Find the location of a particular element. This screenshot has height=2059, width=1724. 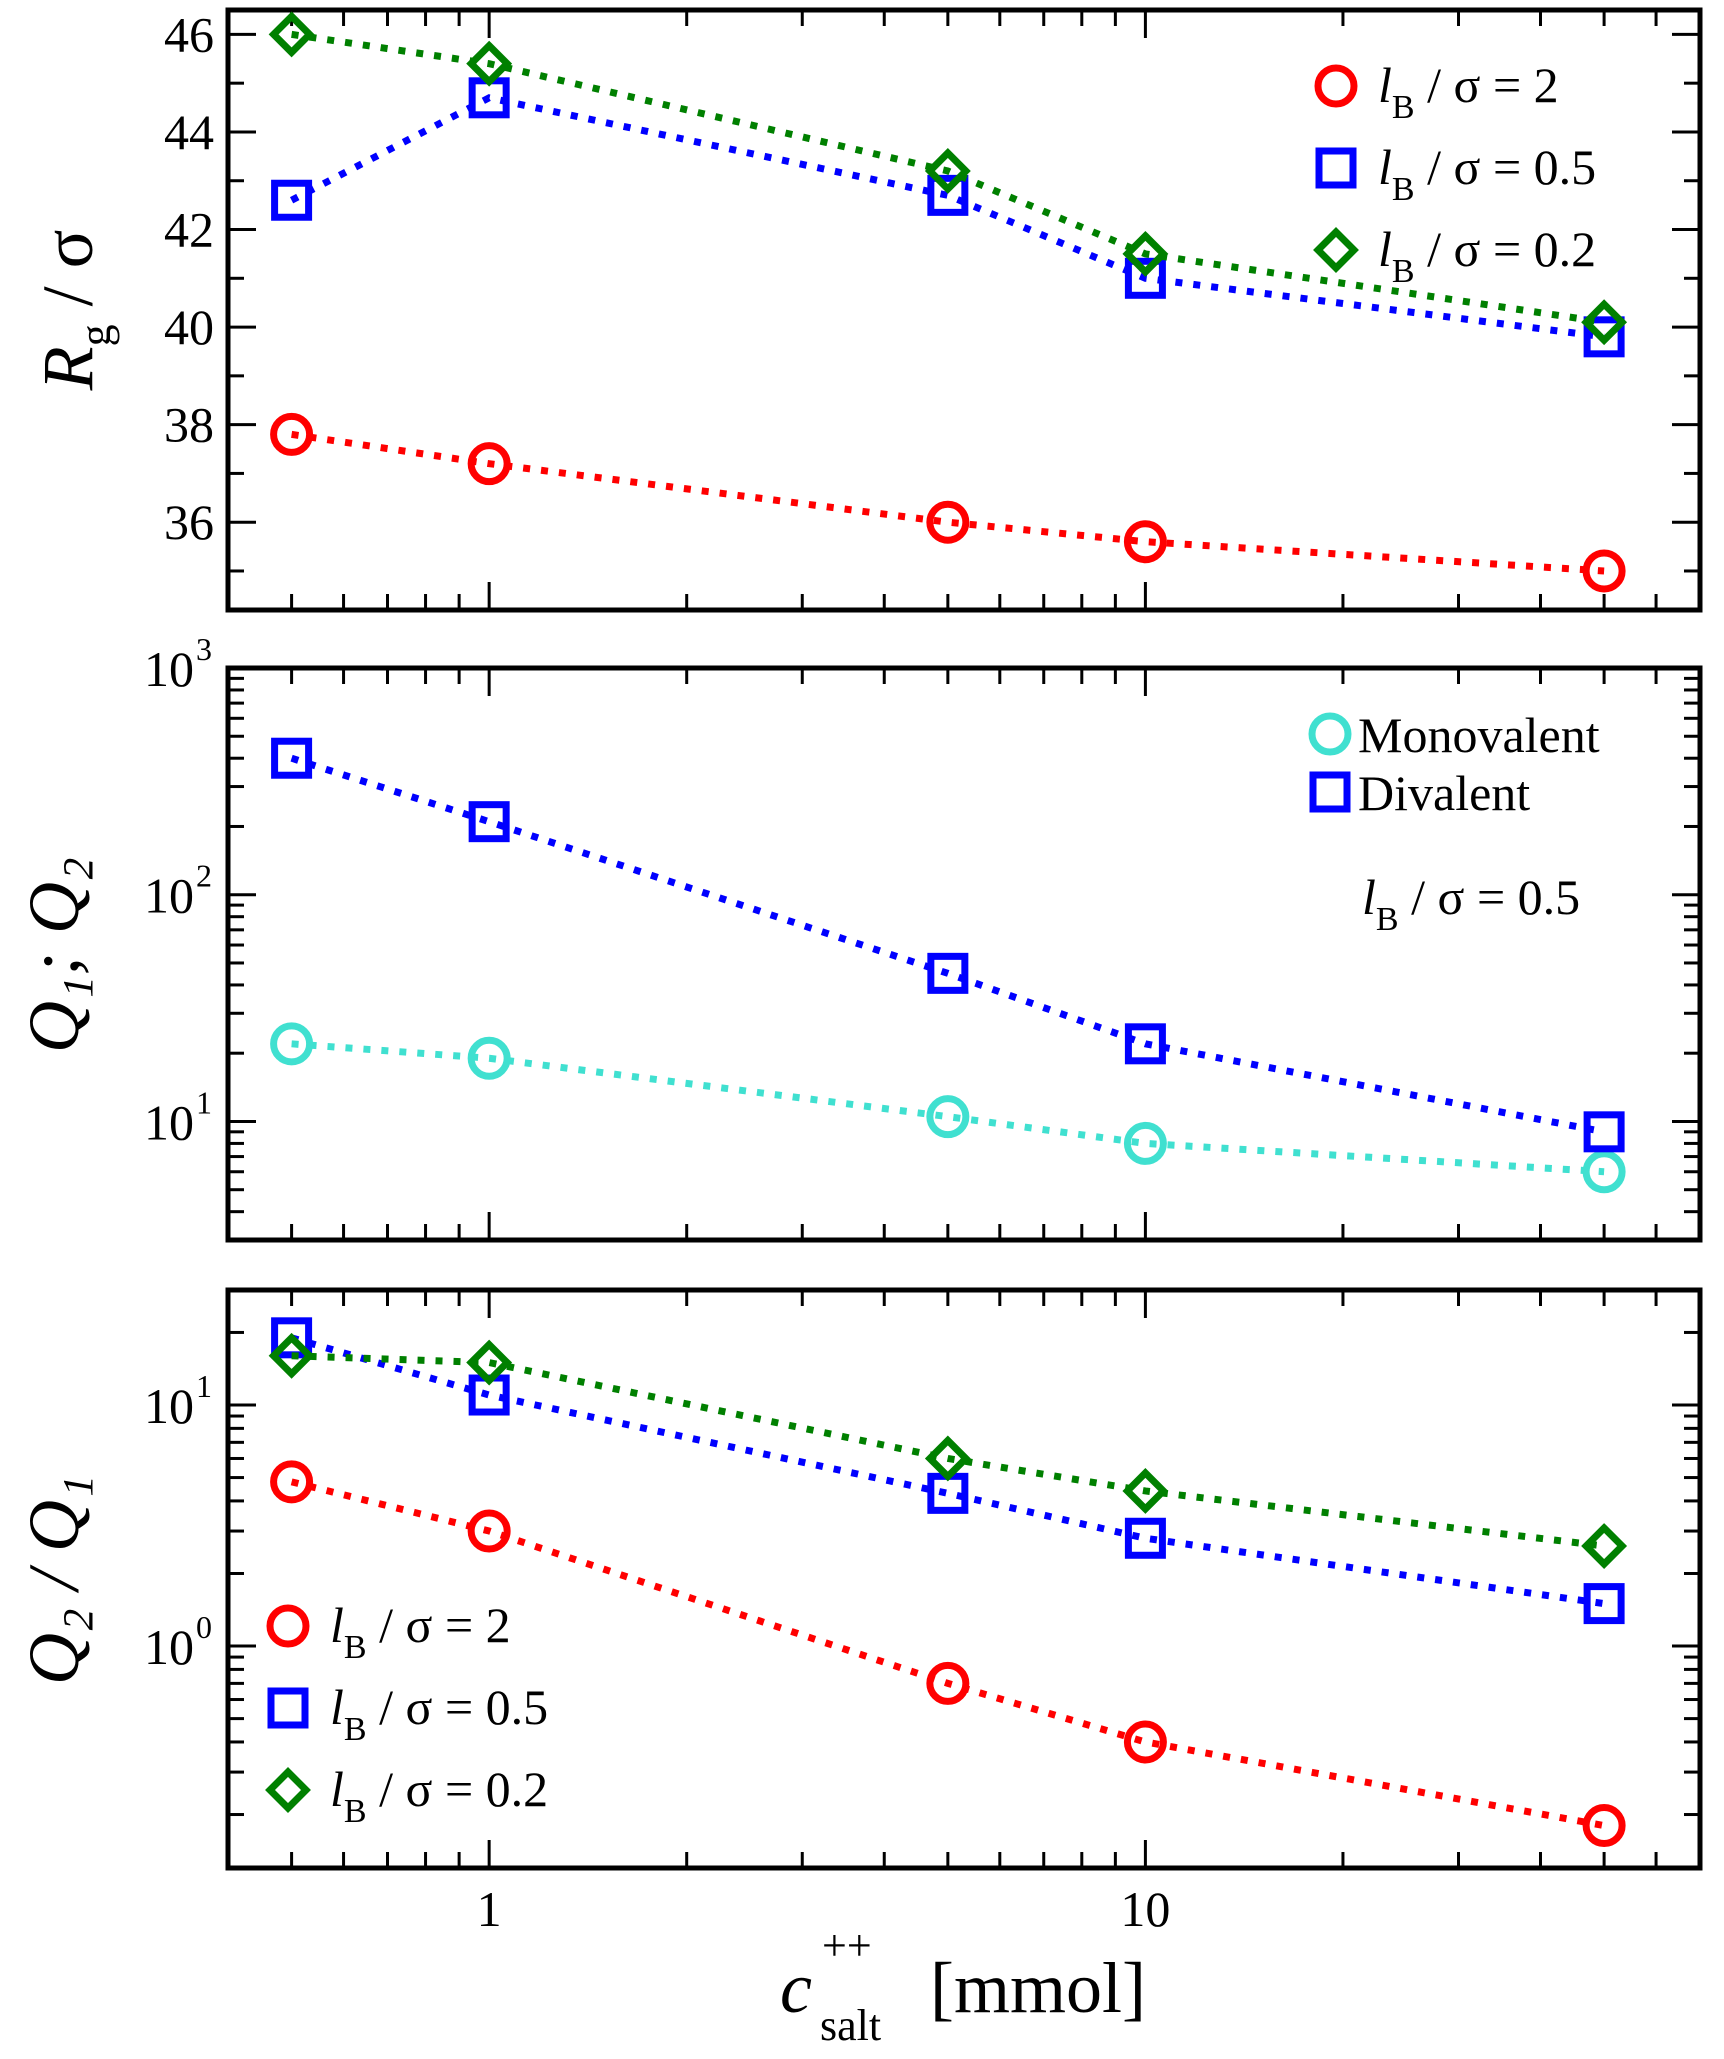

x-tick-label: 1 is located at coordinates (489, 1909).